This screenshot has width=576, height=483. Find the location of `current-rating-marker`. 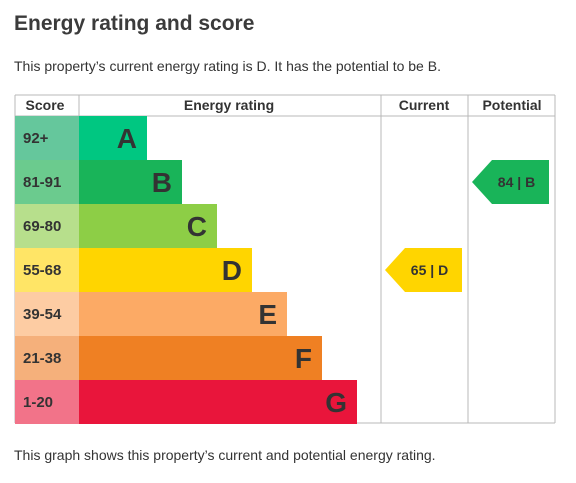

current-rating-marker is located at coordinates (423, 270).